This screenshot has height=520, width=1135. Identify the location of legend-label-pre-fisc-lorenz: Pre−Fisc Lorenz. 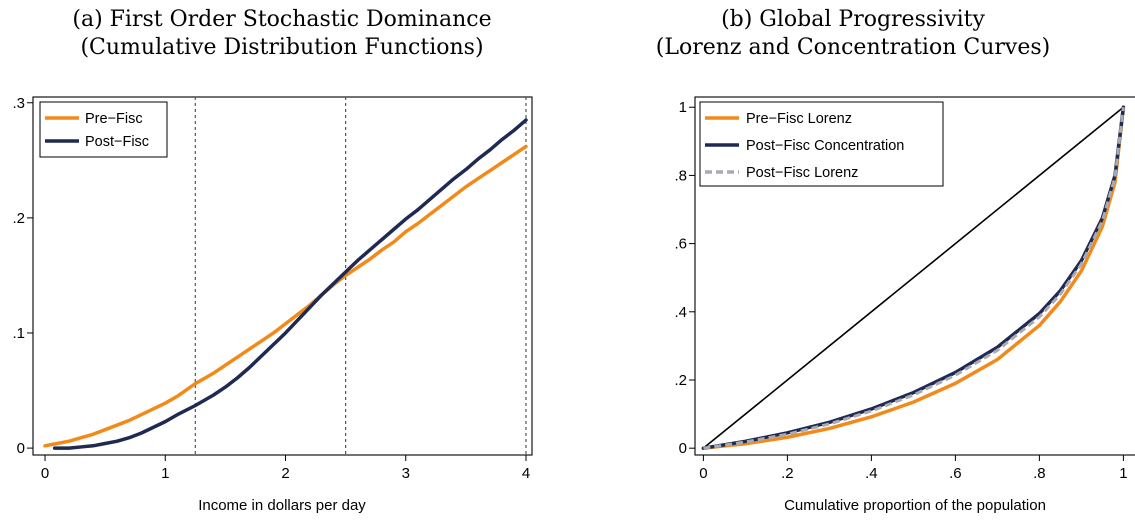
(799, 119).